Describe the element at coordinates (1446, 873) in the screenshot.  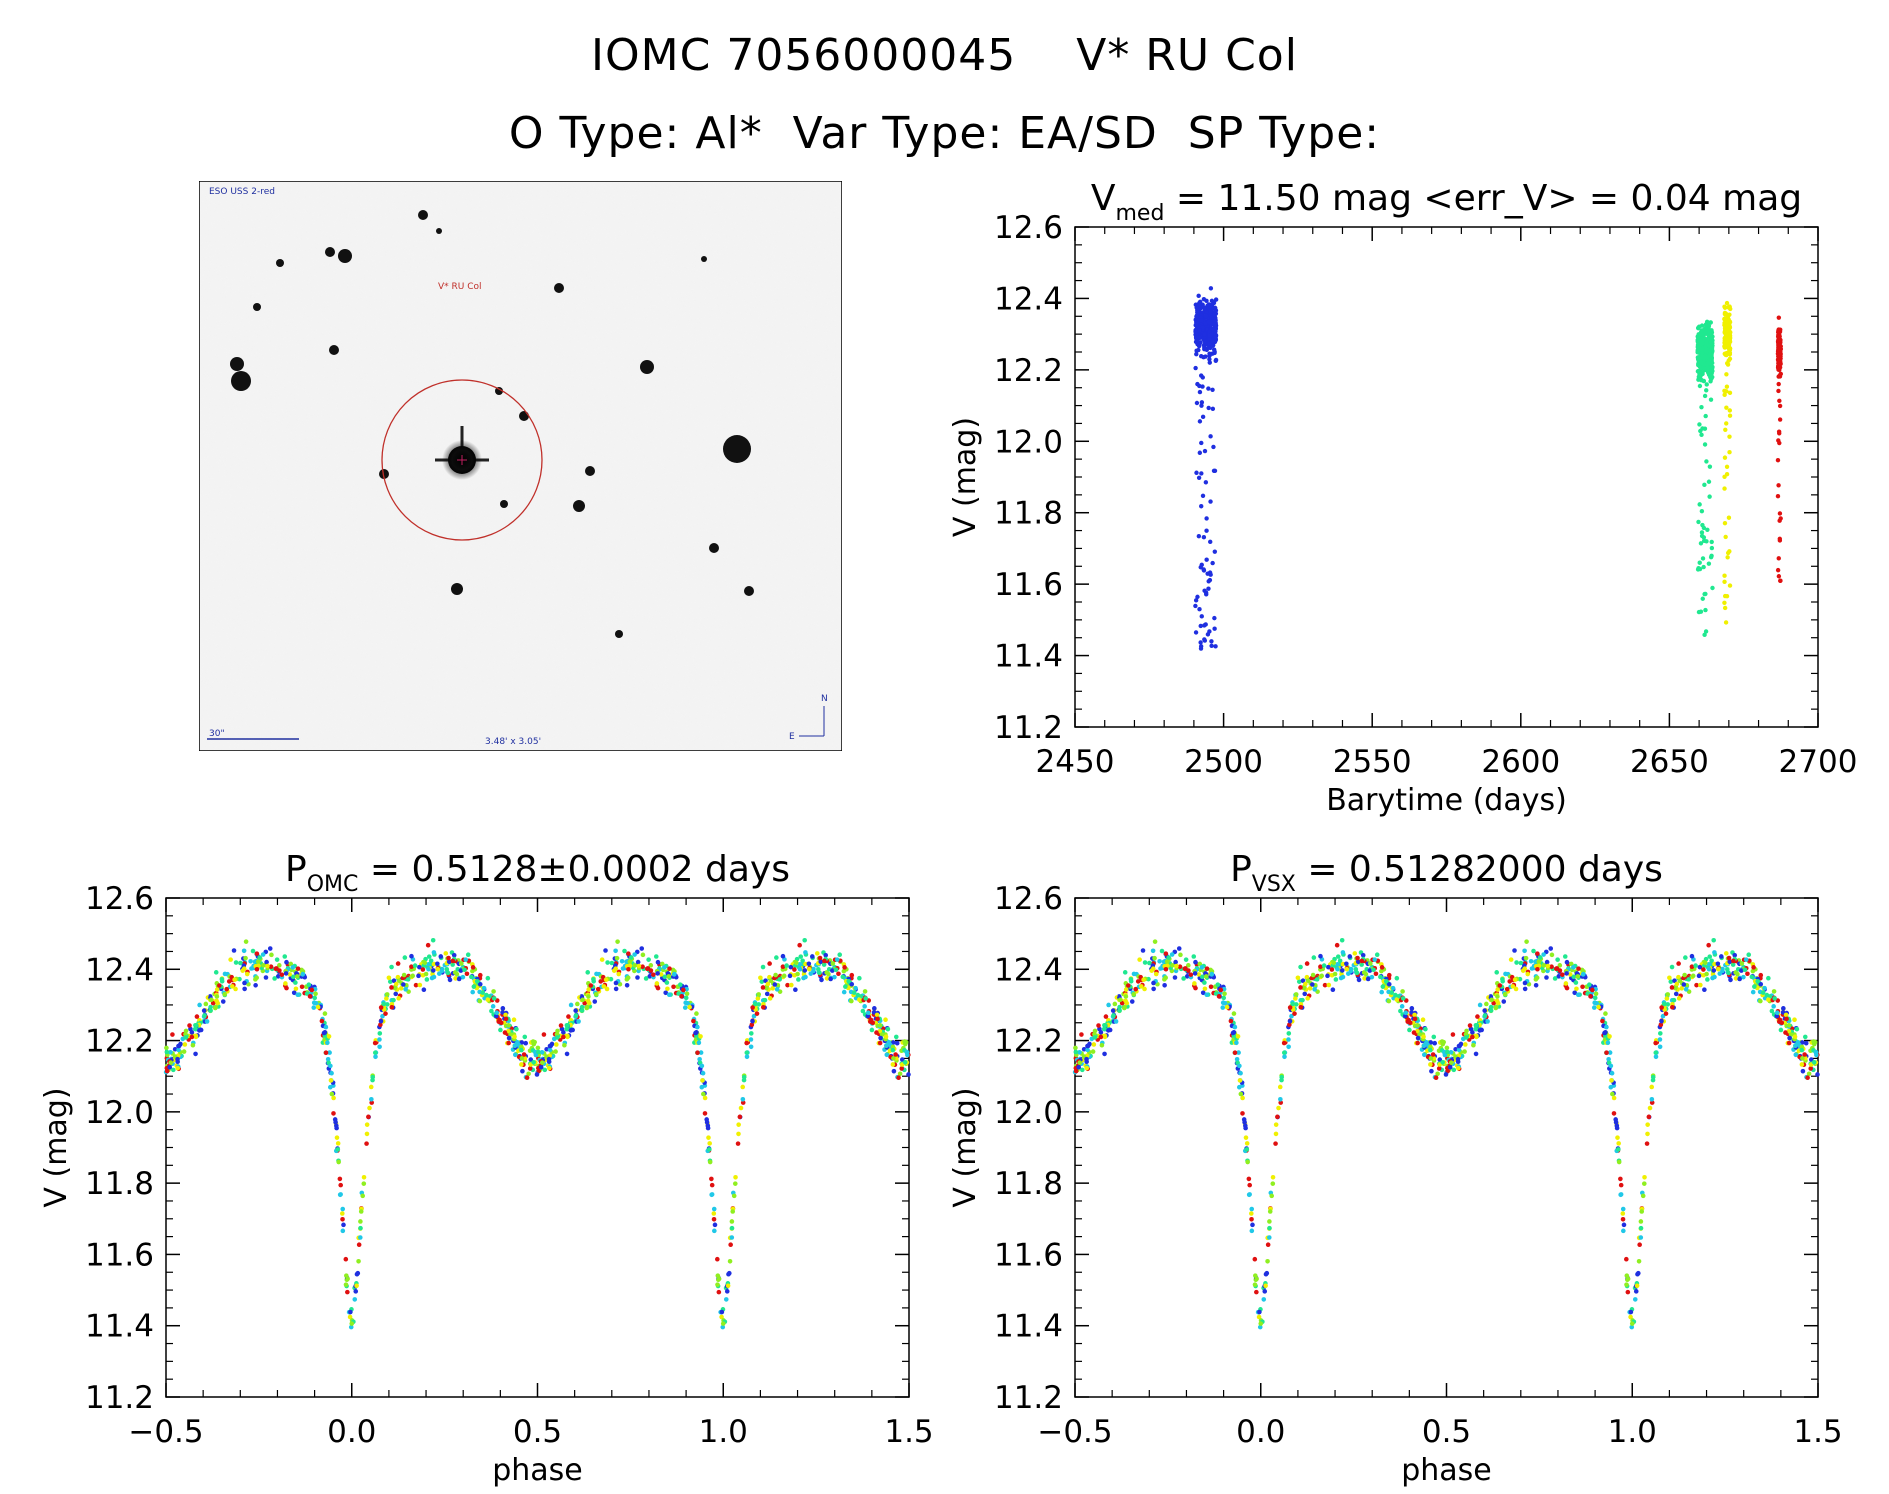
I see `plot-title: PVSX = 0.51282000 days` at that location.